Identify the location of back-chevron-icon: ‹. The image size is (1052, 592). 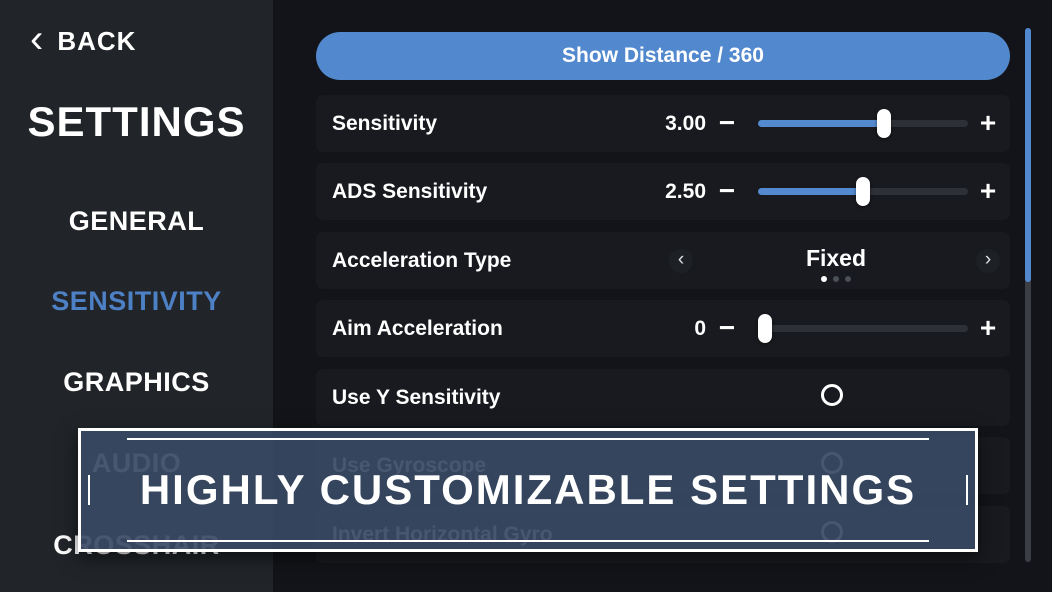
(37, 38).